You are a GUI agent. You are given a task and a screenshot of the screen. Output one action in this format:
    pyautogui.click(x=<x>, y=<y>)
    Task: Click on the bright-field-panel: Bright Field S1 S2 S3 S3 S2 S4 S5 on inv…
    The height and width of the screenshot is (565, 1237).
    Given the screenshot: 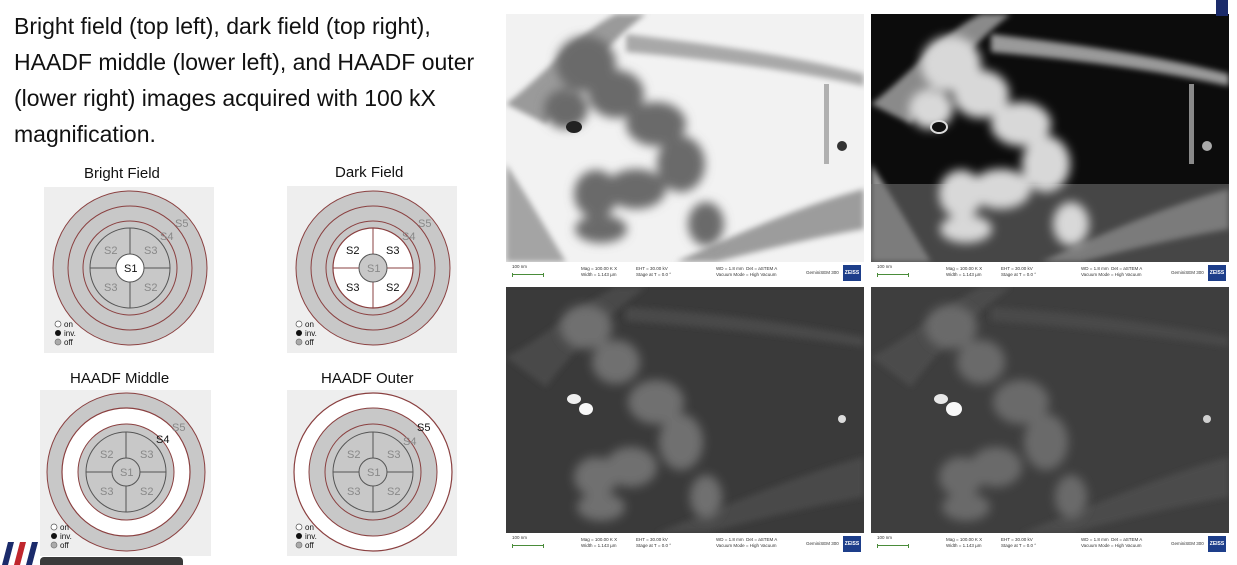 What is the action you would take?
    pyautogui.click(x=129, y=258)
    